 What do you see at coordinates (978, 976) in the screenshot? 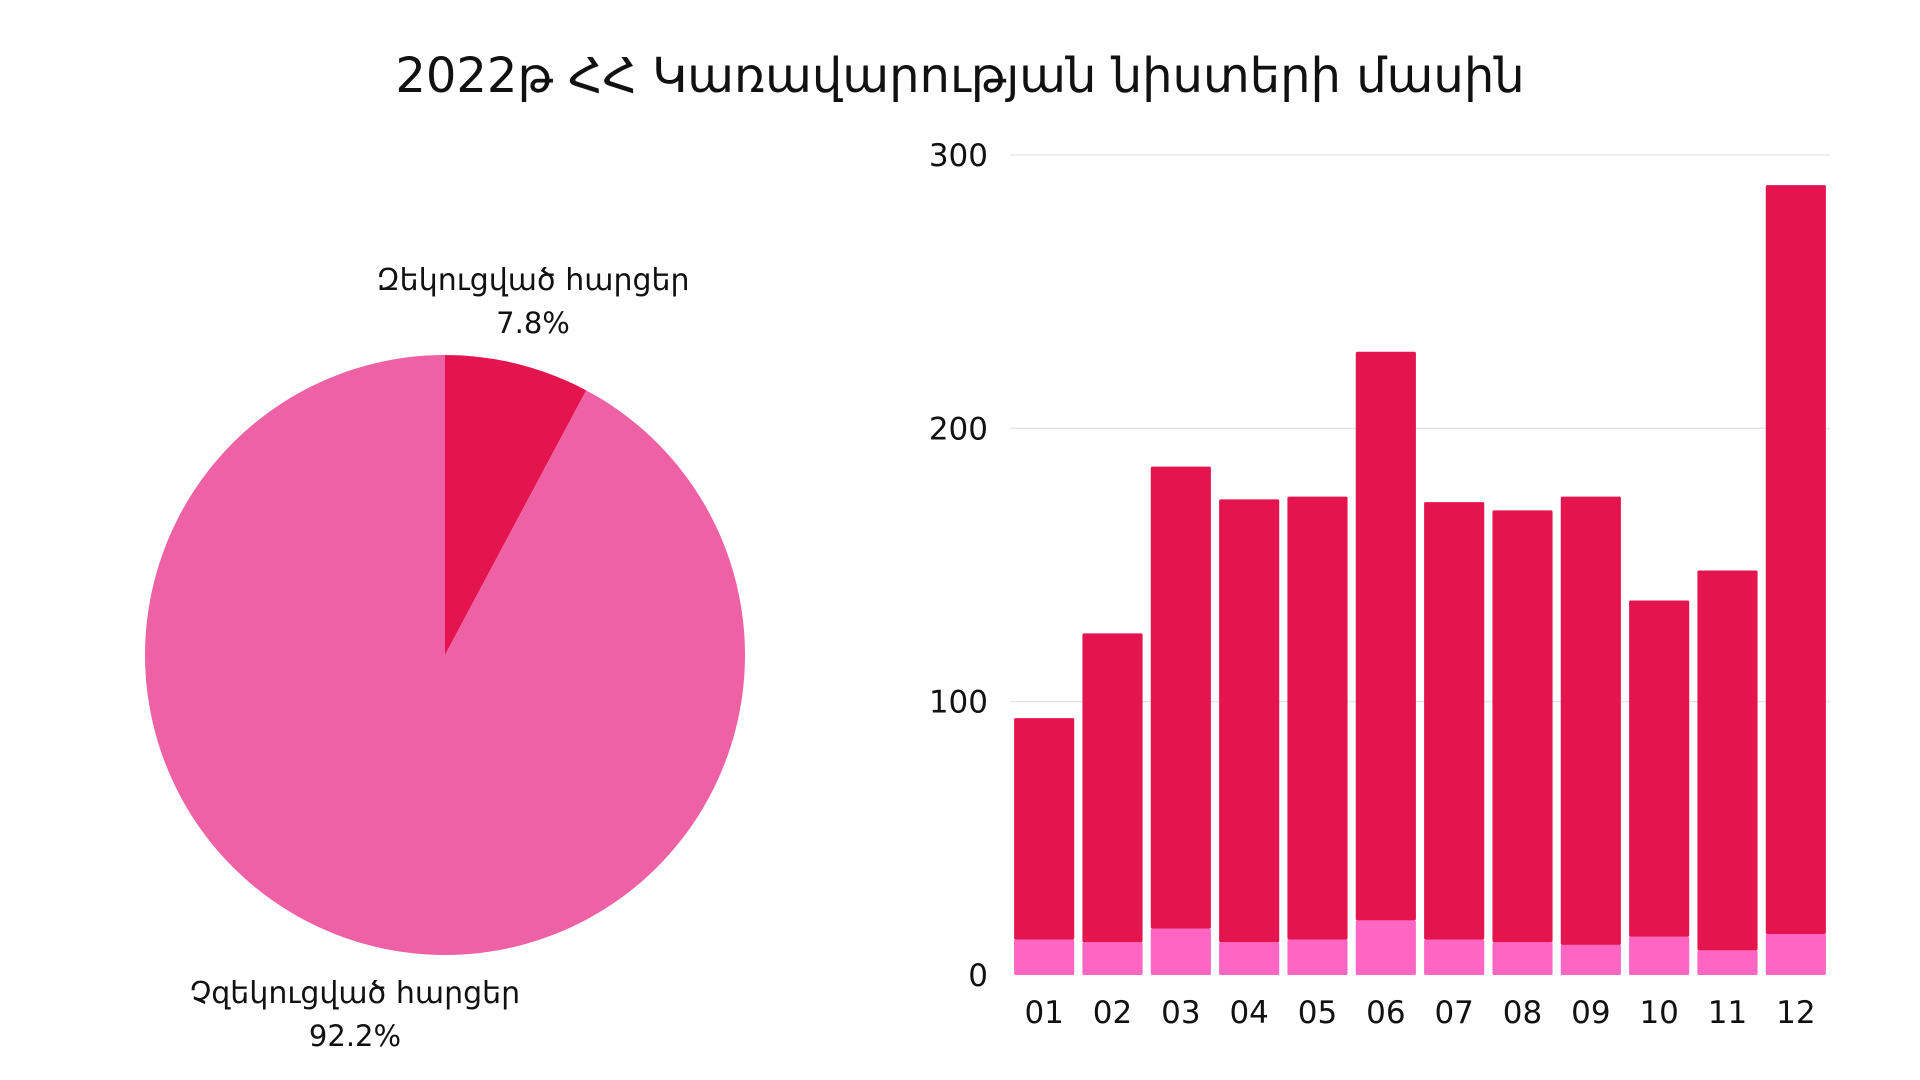
I see `y-tick-label: 0` at bounding box center [978, 976].